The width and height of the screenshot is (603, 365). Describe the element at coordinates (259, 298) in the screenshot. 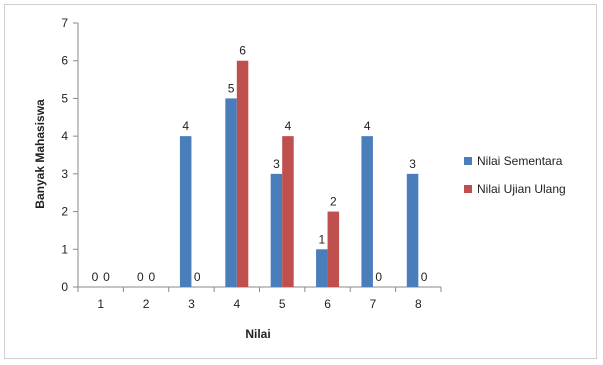

I see `x-axis: 1 2 3 4 5 6 7 8` at that location.